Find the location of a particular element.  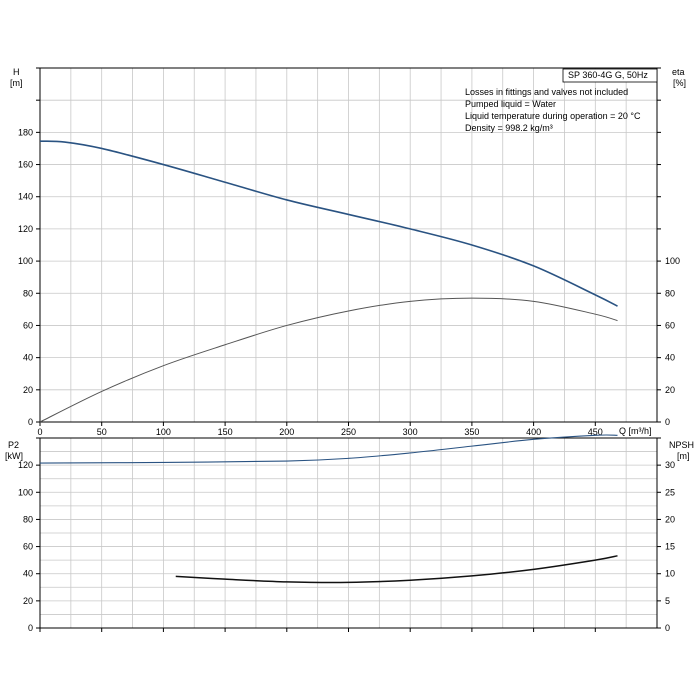

y-left-tick-label: 120 is located at coordinates (25, 229).